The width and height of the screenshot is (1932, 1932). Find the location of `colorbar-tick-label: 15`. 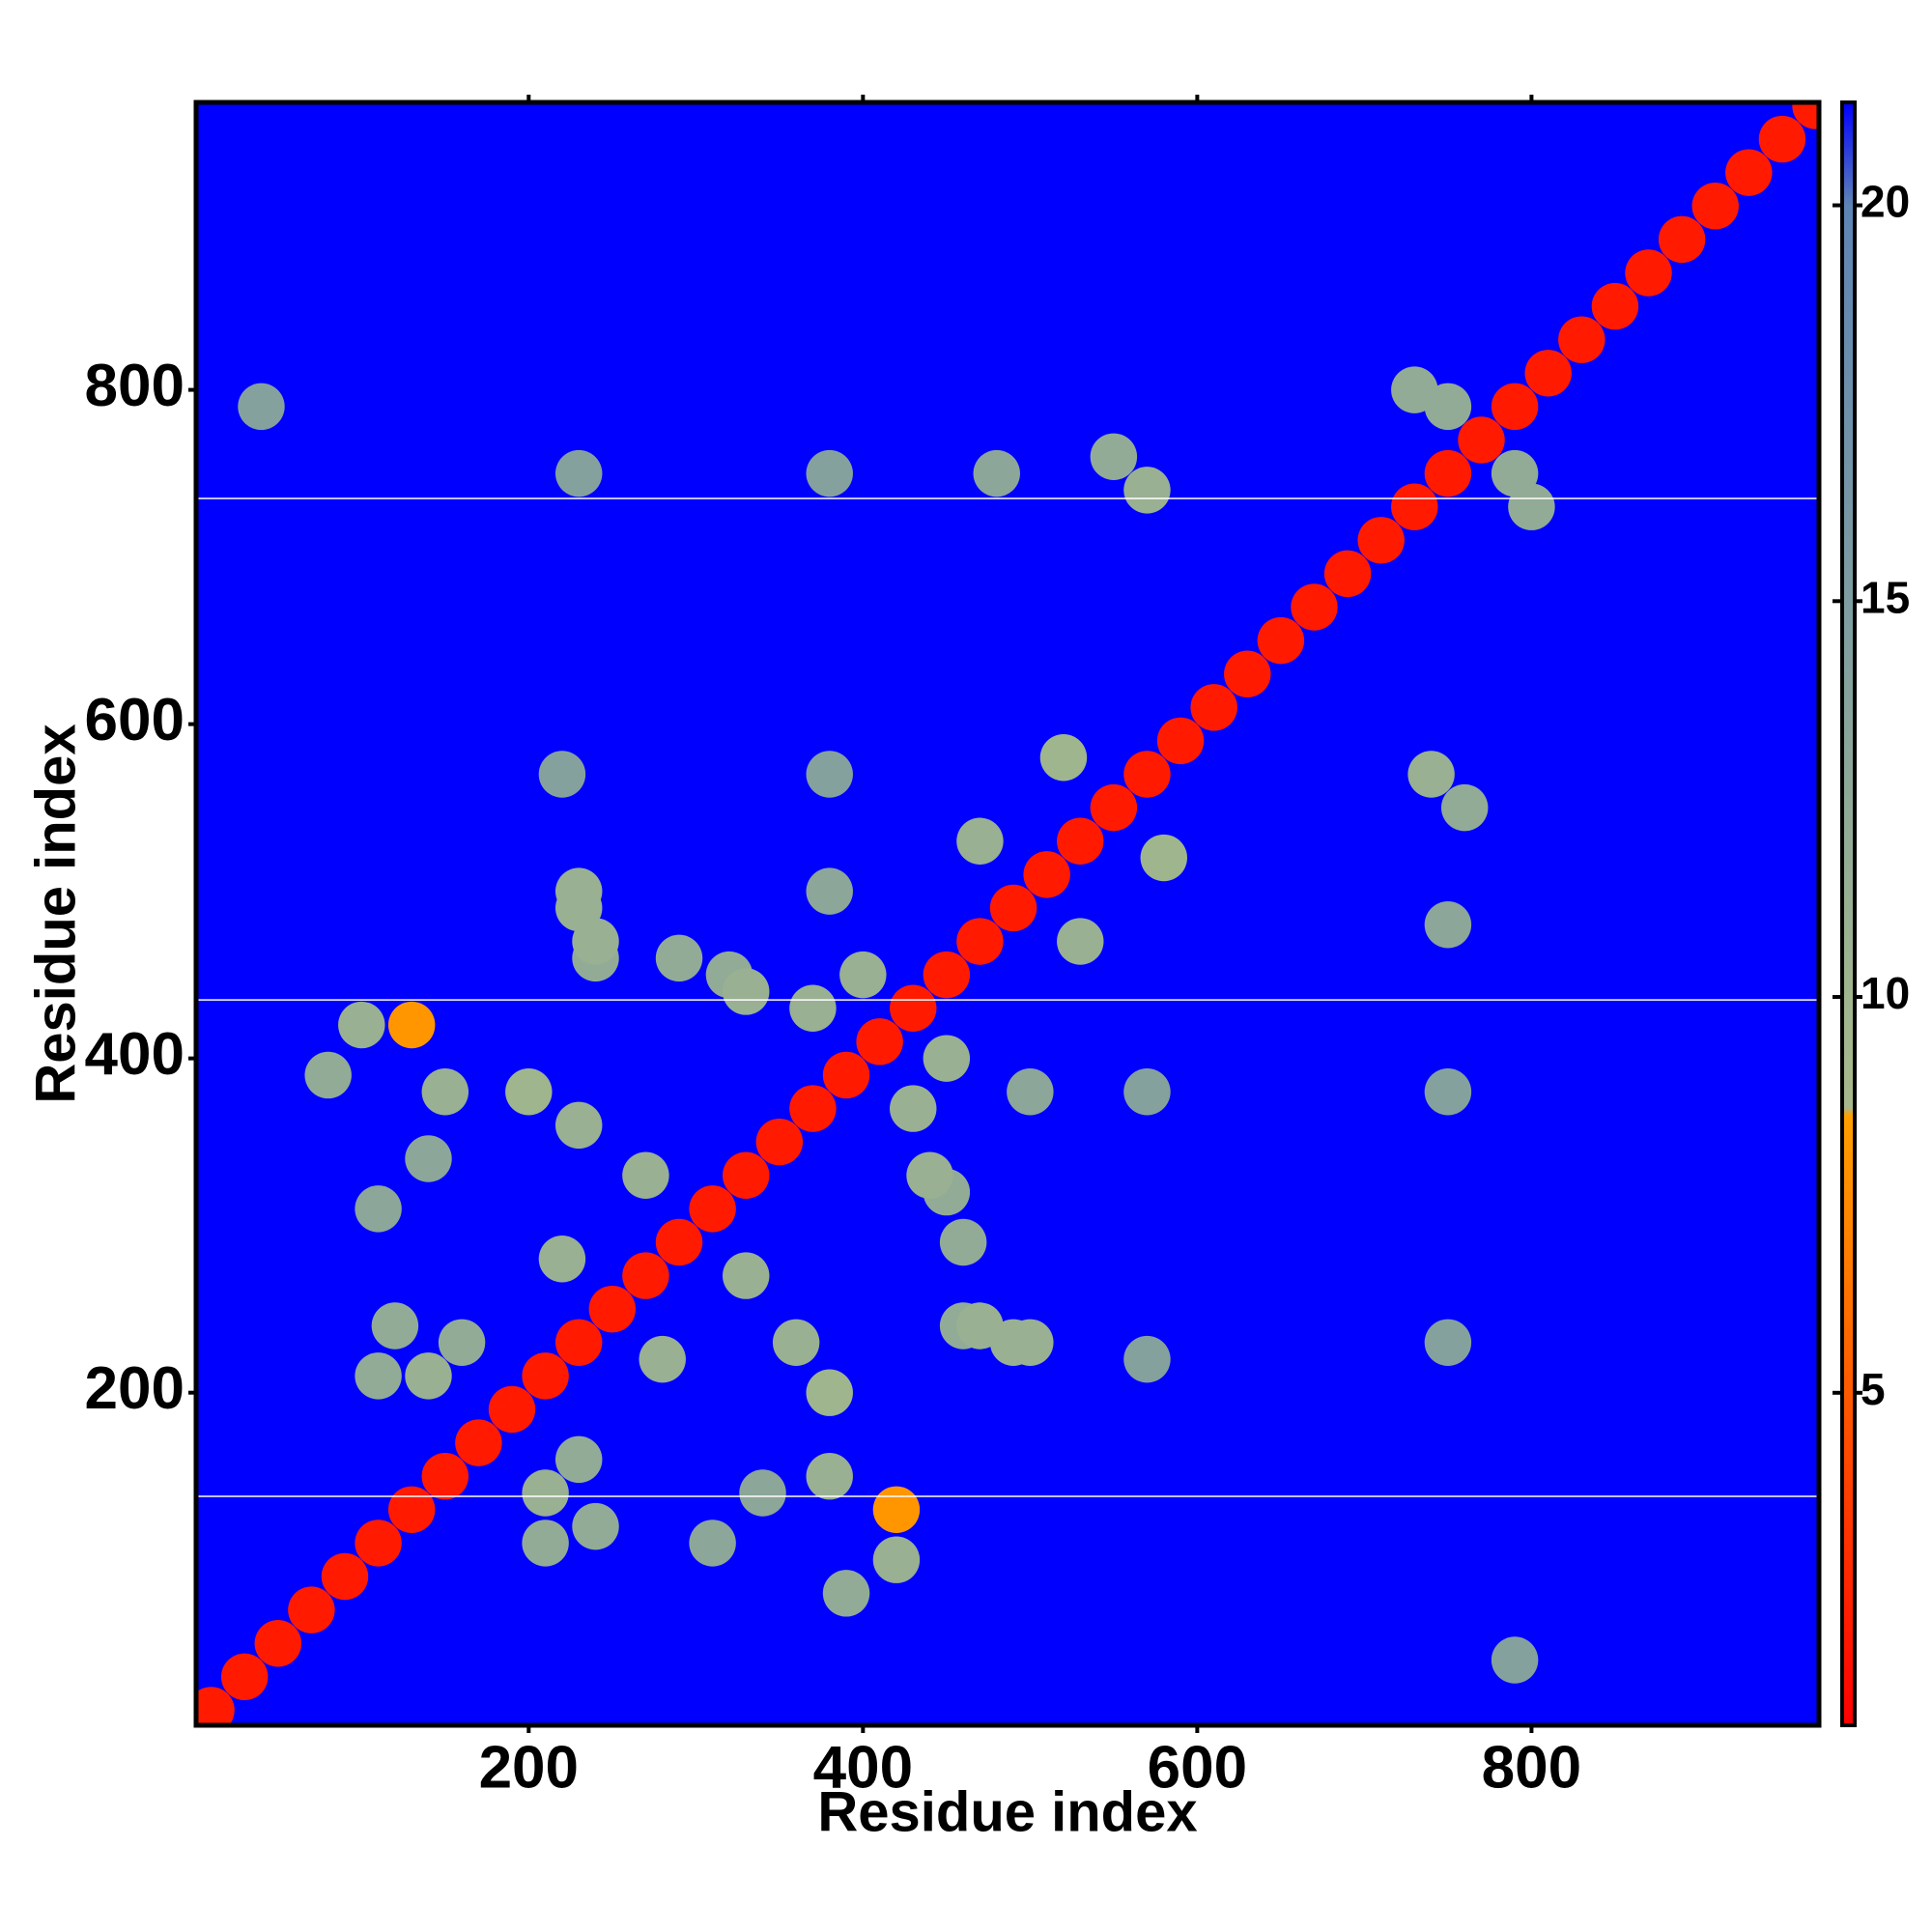

colorbar-tick-label: 15 is located at coordinates (1885, 597).